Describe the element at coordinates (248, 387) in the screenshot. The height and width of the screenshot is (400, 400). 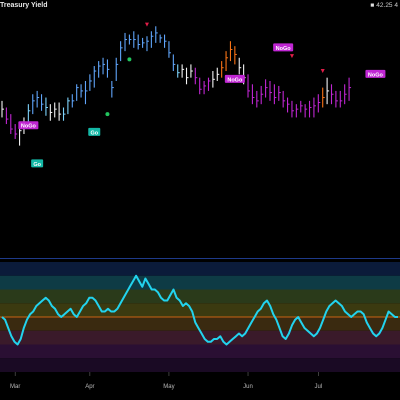
I see `x-tick-label: Jun` at that location.